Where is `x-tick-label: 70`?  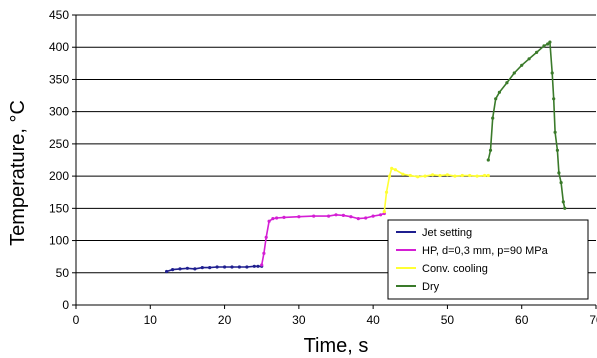
x-tick-label: 70 is located at coordinates (593, 320).